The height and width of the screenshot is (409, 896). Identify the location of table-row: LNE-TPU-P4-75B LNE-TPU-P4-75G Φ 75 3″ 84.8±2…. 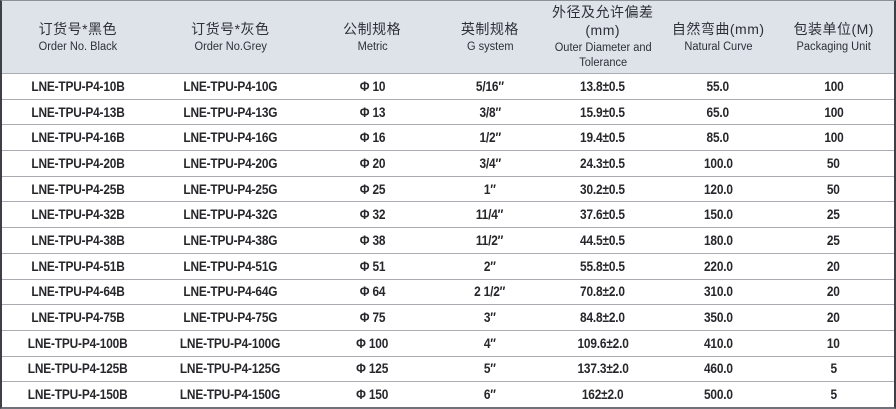
(448, 317).